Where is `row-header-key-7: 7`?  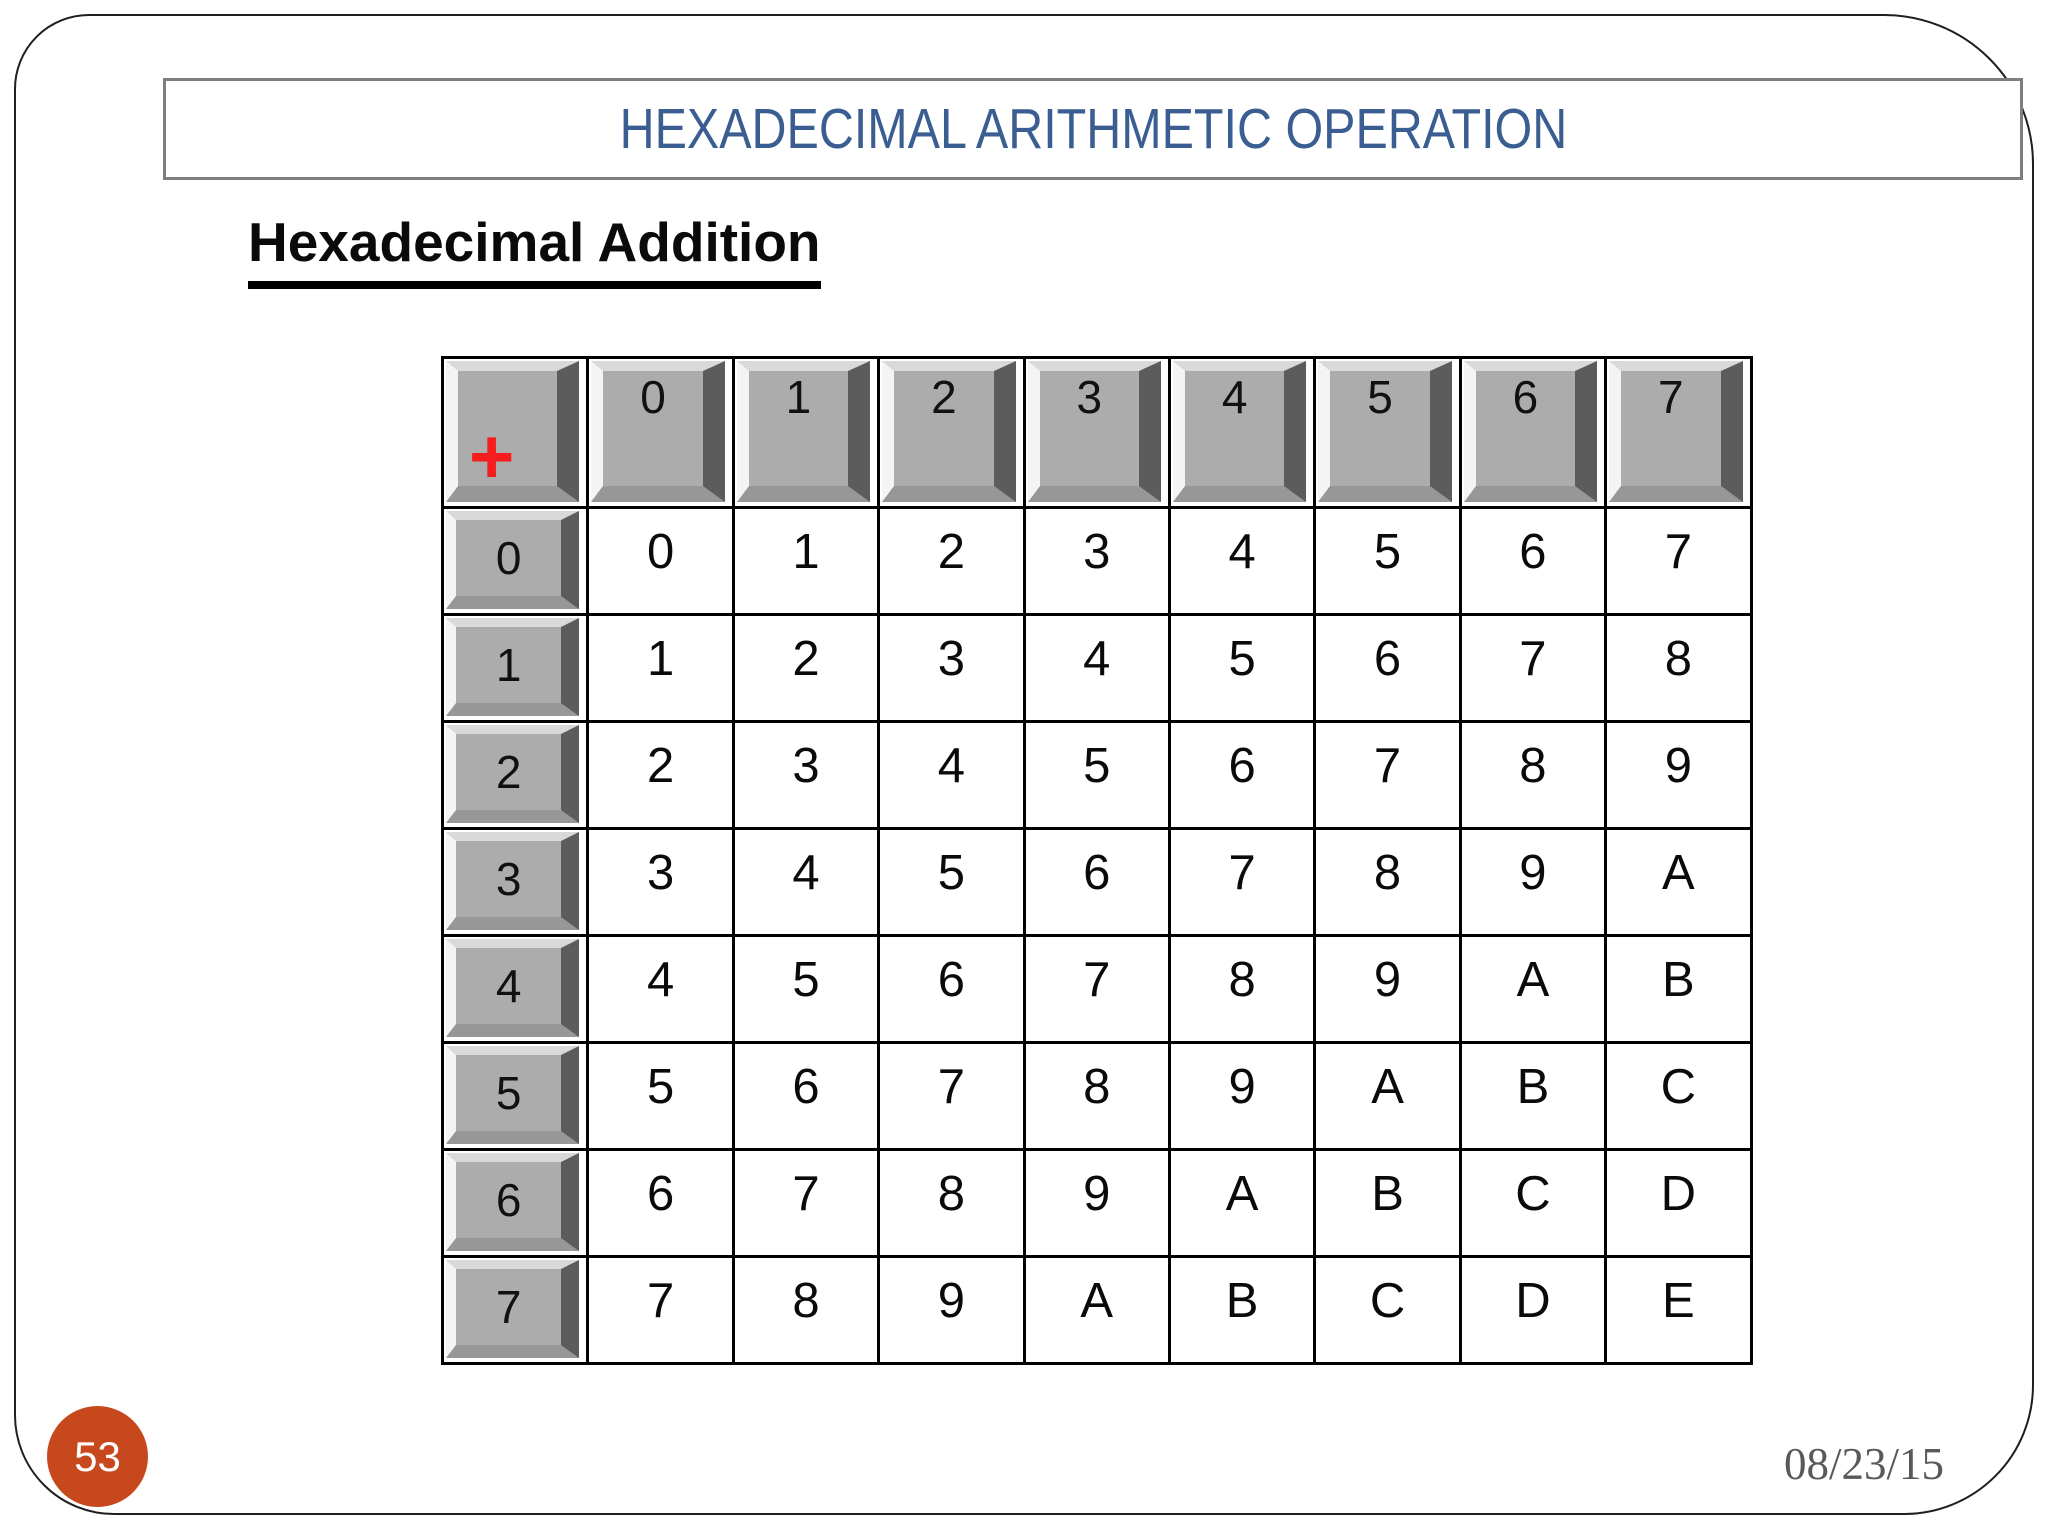
row-header-key-7: 7 is located at coordinates (513, 1309).